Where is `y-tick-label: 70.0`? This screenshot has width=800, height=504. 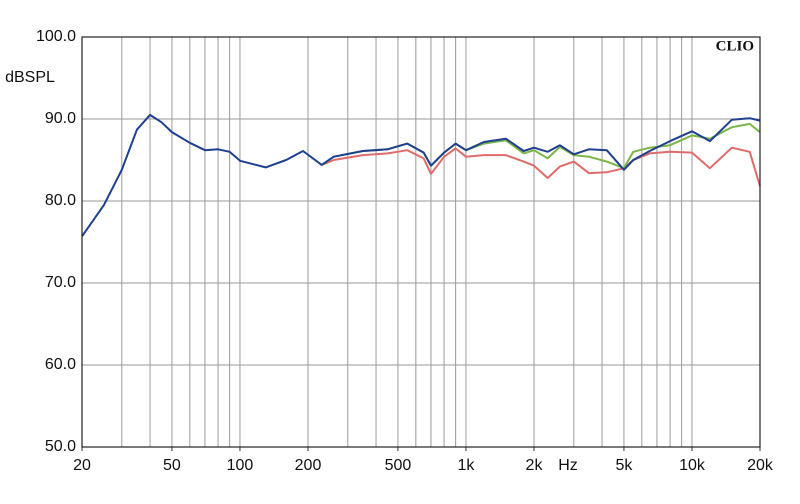 y-tick-label: 70.0 is located at coordinates (60, 282).